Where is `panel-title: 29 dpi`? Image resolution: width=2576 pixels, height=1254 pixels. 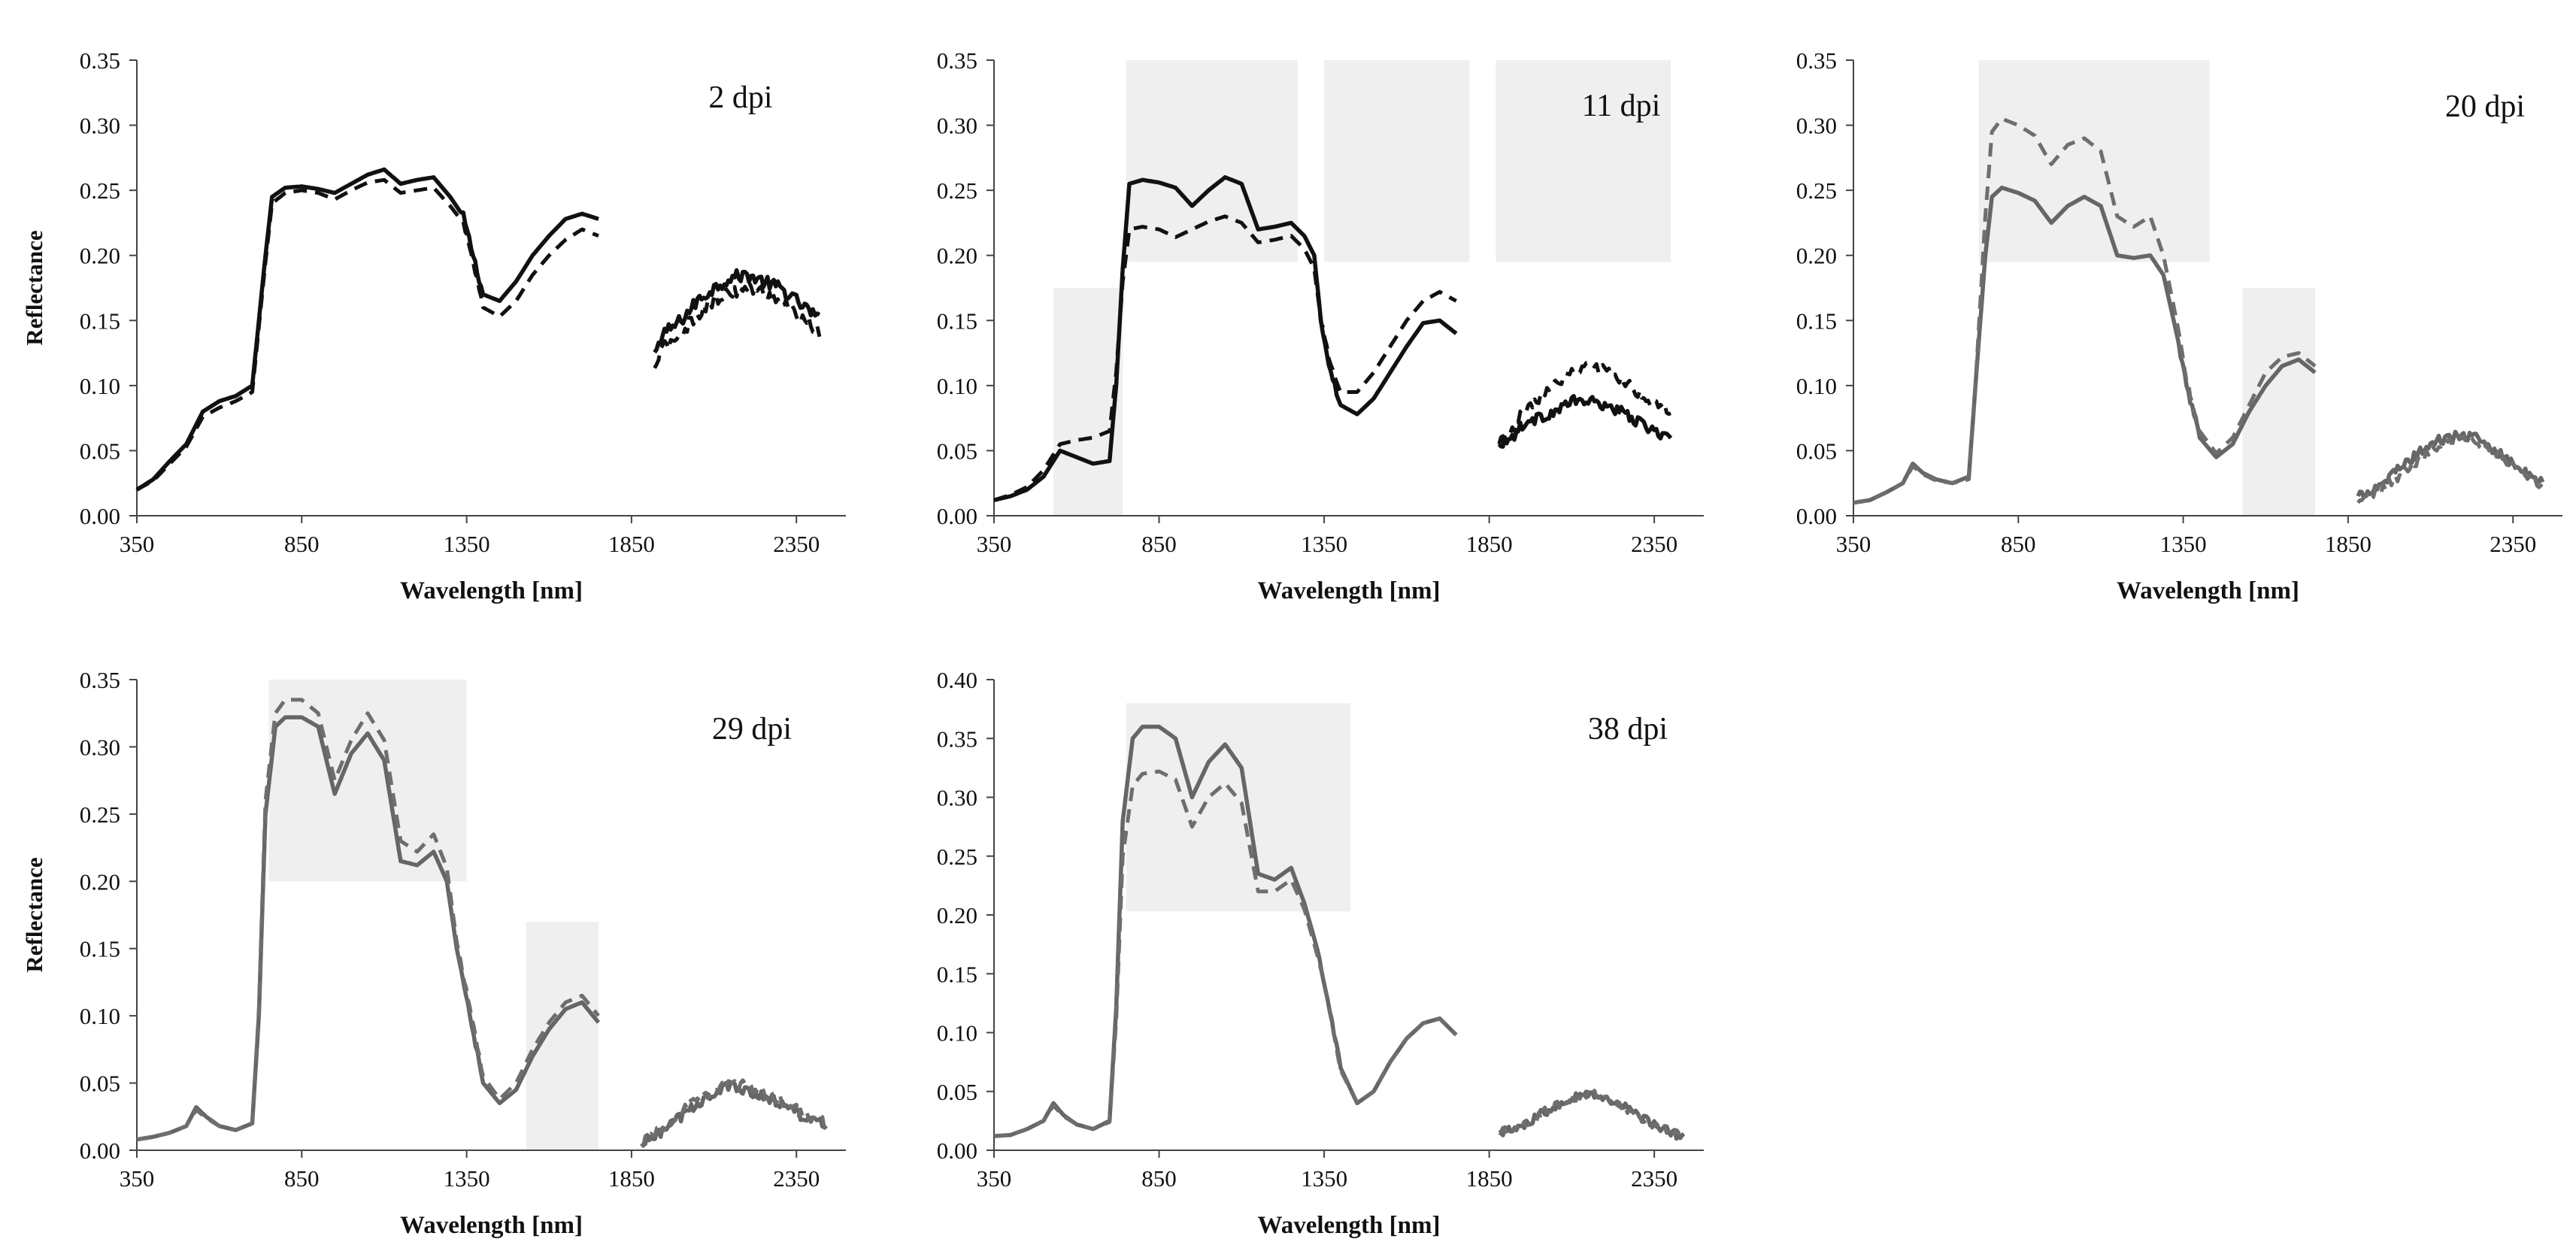 panel-title: 29 dpi is located at coordinates (752, 729).